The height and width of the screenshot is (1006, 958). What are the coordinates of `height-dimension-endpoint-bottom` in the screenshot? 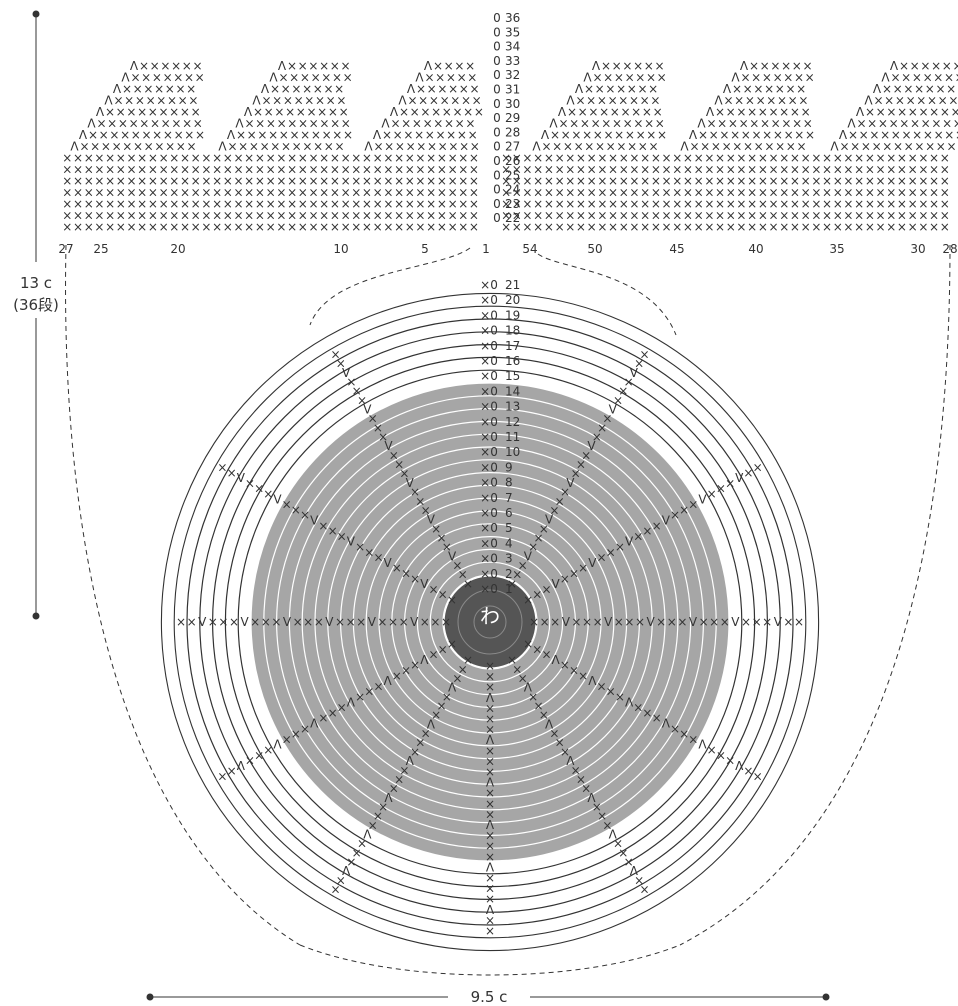 It's located at (36, 616).